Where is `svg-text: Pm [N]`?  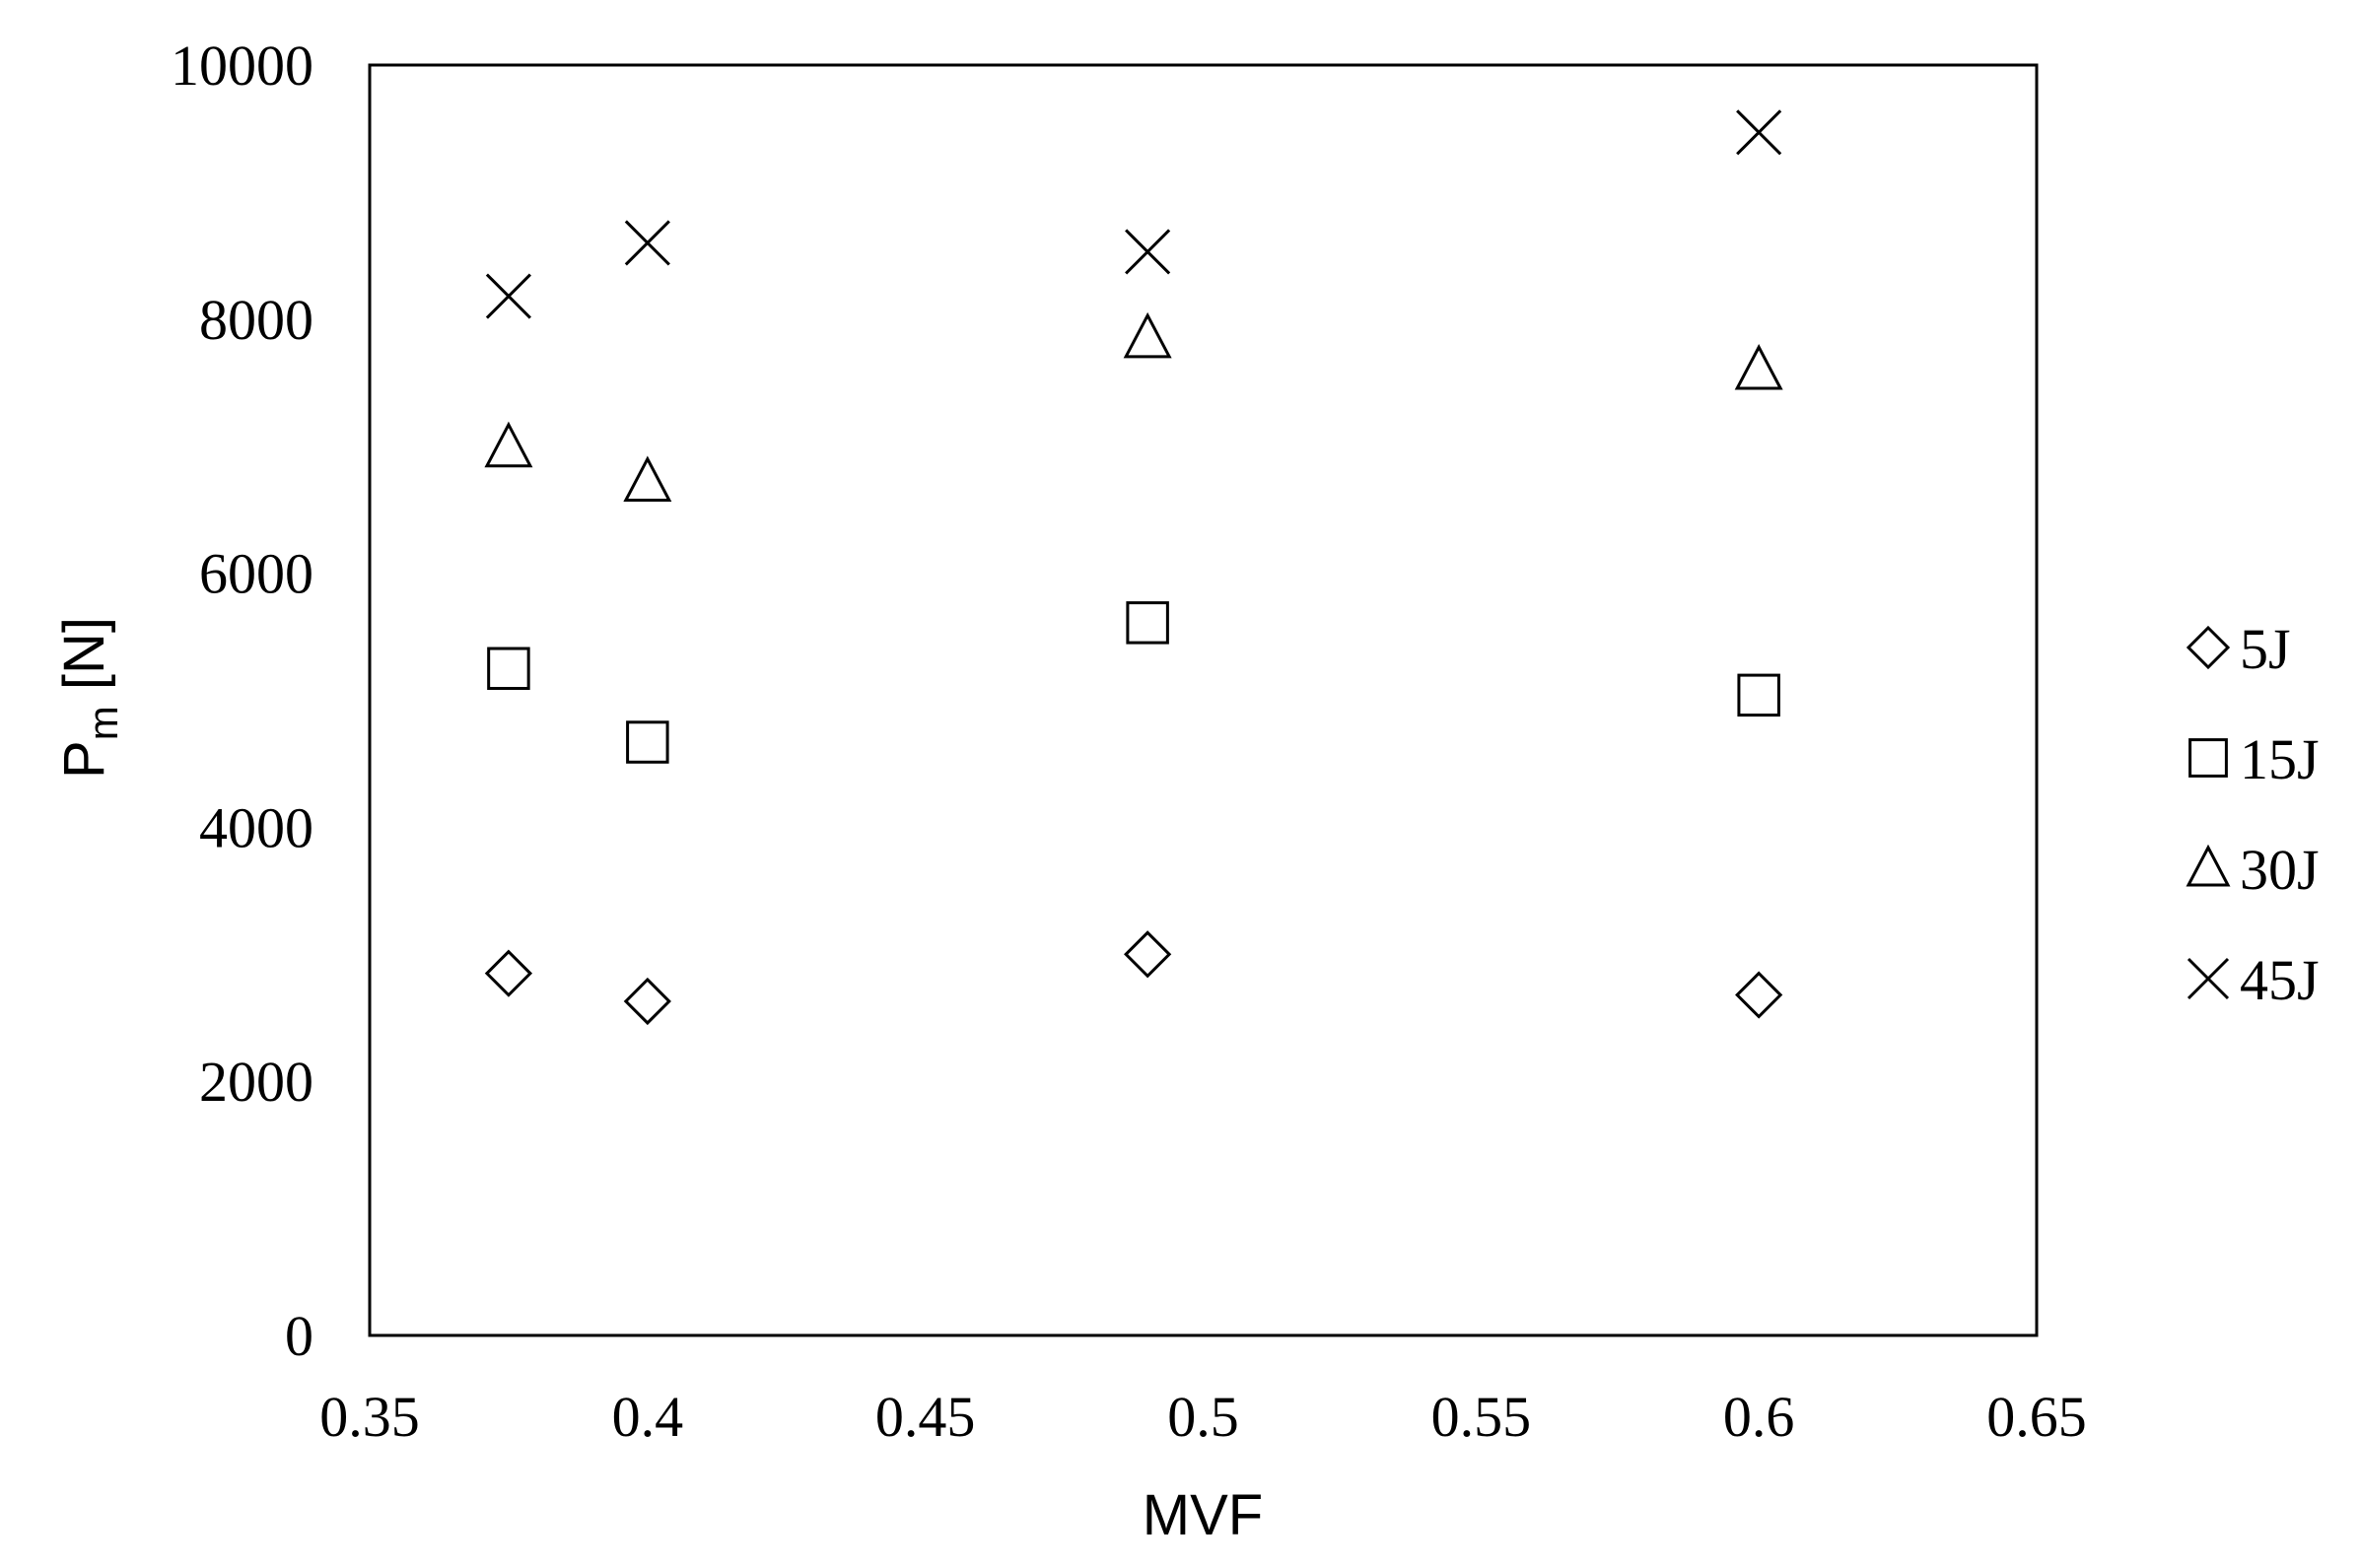
svg-text: Pm [N] is located at coordinates (89, 698).